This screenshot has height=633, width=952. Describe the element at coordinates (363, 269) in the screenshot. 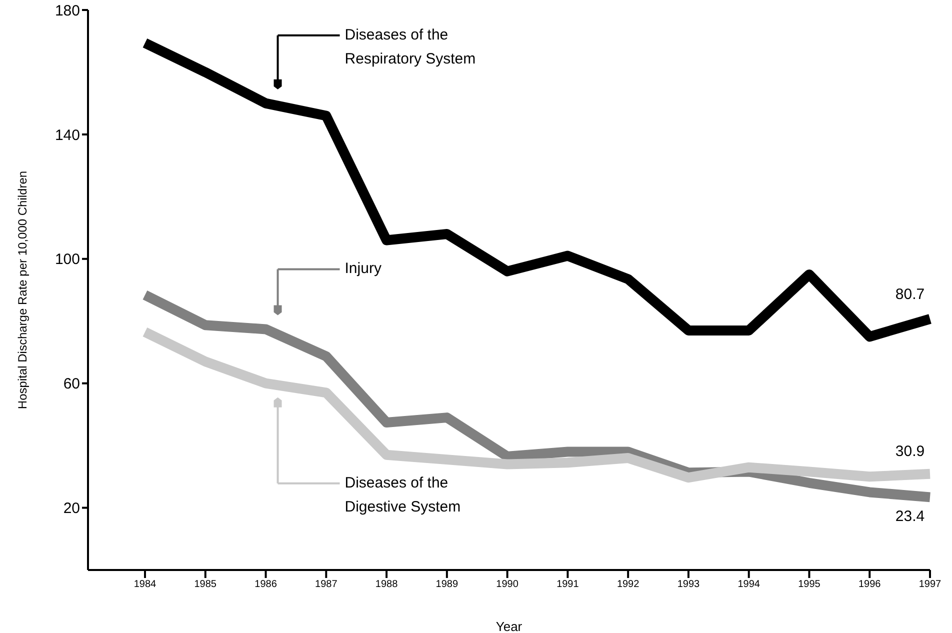

I see `legend-label: Injury` at that location.